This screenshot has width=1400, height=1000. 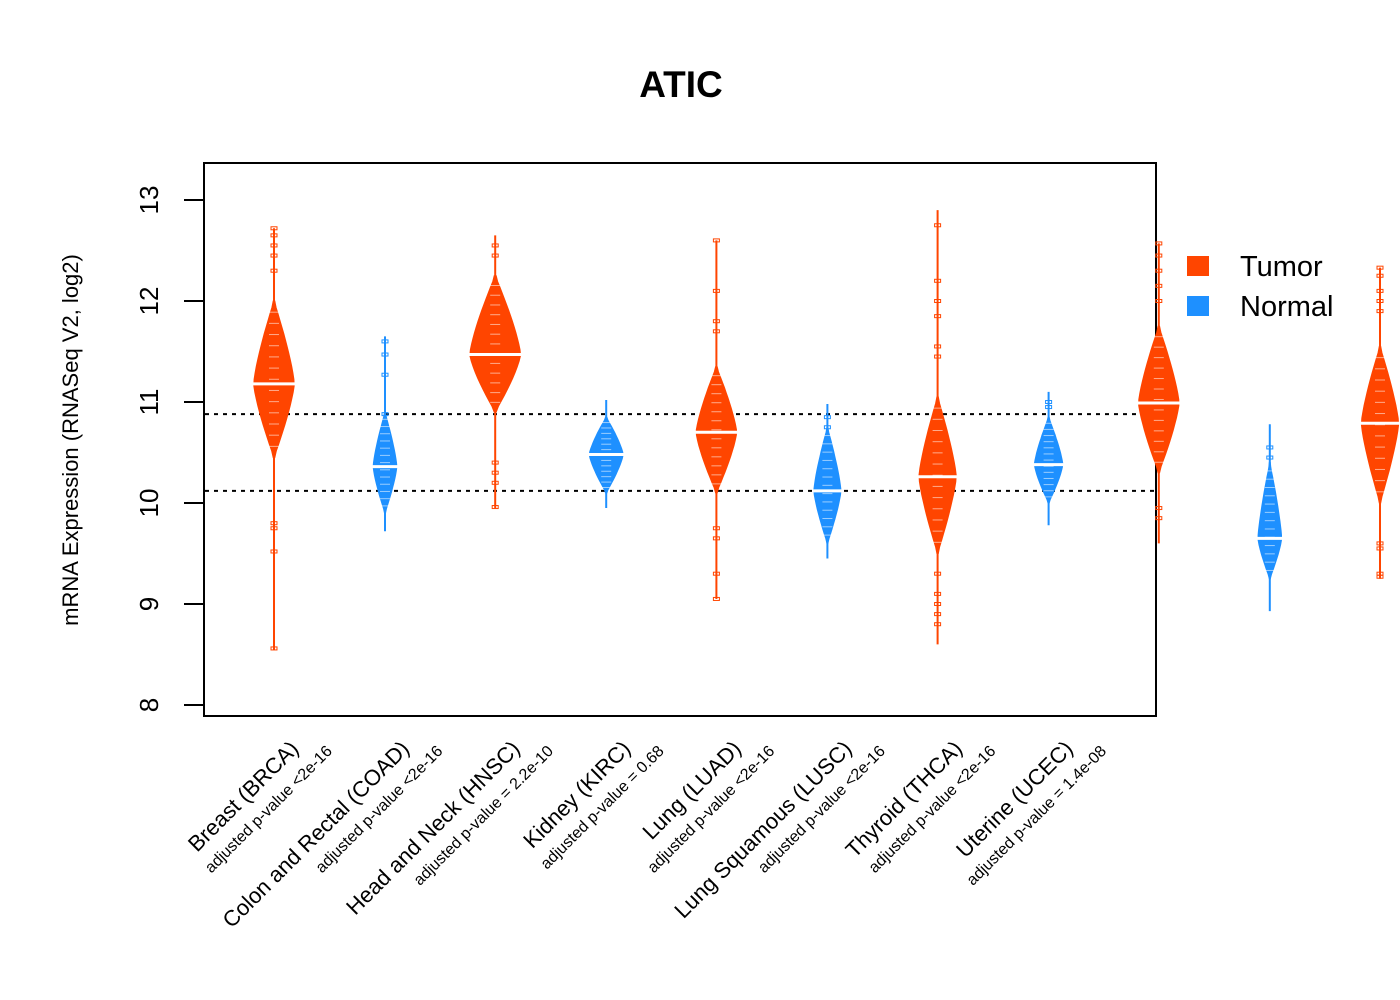 What do you see at coordinates (680, 452) in the screenshot?
I see `reference-lines` at bounding box center [680, 452].